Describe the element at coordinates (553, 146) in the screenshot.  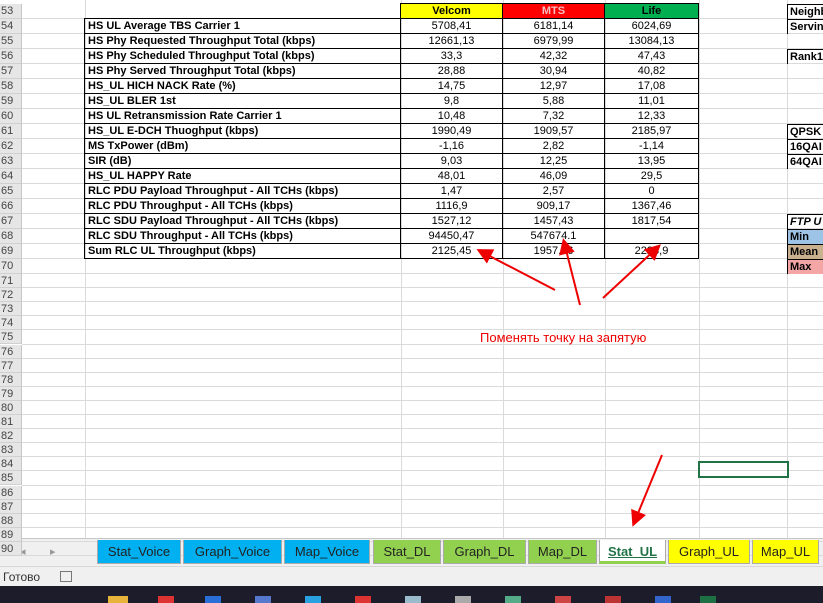
I see `table-value: 2,82` at that location.